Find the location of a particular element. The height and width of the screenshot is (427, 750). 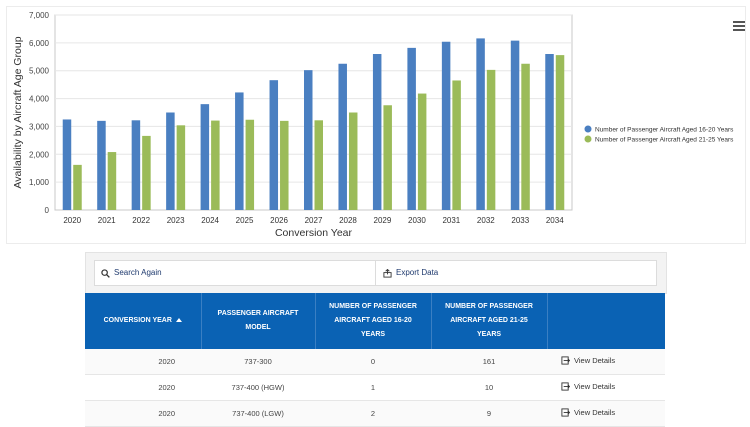

x-tick-label: 2024 is located at coordinates (210, 220).